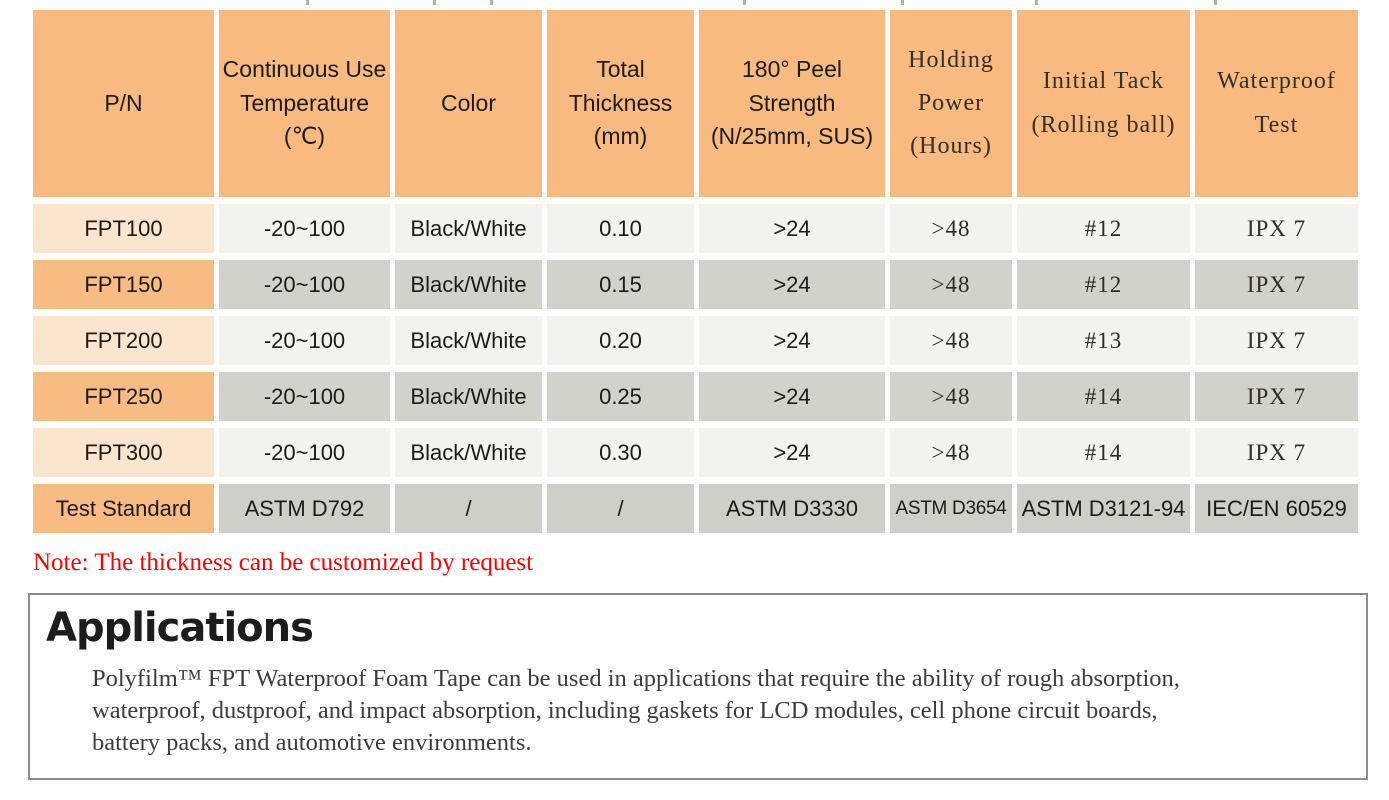  Describe the element at coordinates (1103, 508) in the screenshot. I see `cell-initial-tack-standard: ASTM D3121-94` at that location.